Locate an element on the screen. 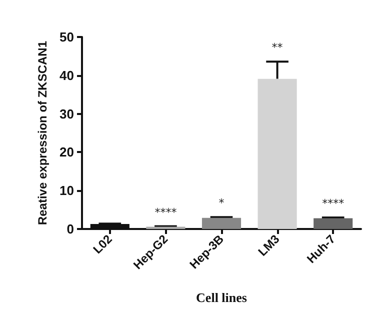 This screenshot has width=379, height=326. y-tick-label: 30 is located at coordinates (67, 114).